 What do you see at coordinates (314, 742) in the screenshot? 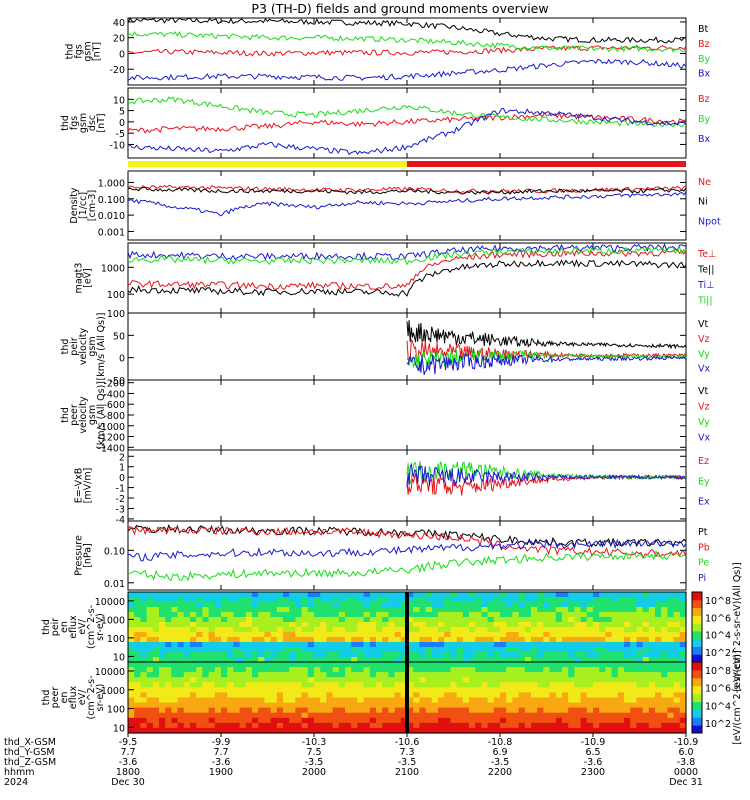
I see `time-axis-x-gsm: -10.3` at bounding box center [314, 742].